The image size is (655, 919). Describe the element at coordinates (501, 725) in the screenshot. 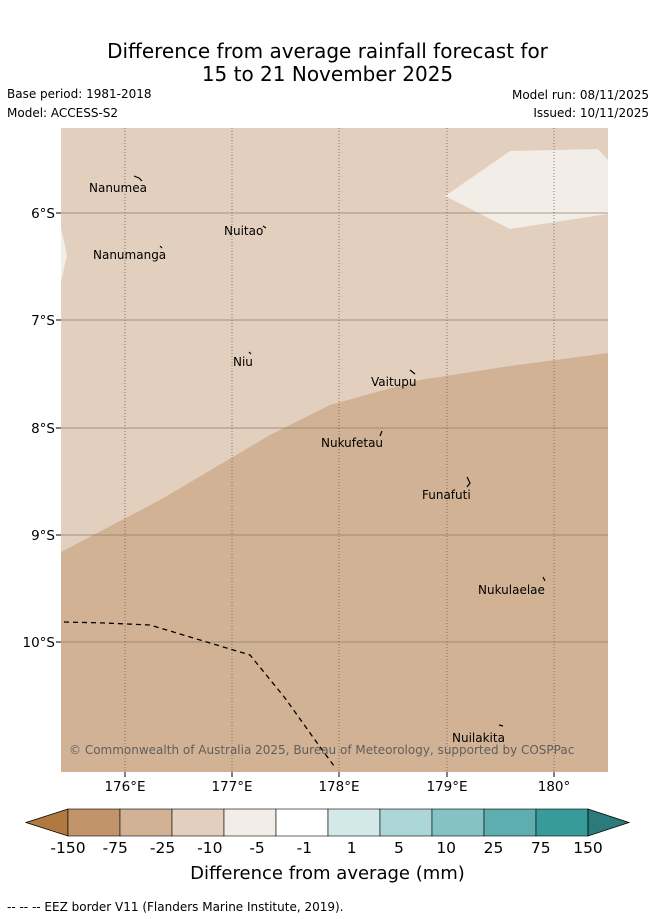

I see `island-shape-nuilakita` at that location.